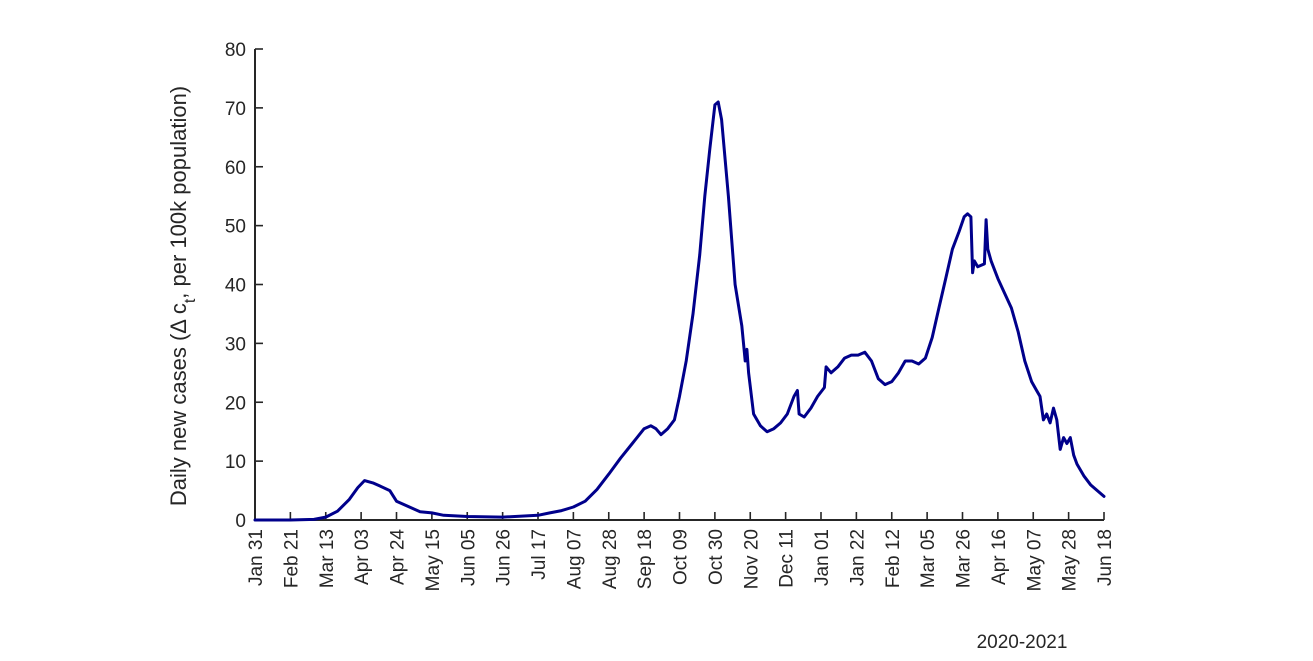  Describe the element at coordinates (235, 344) in the screenshot. I see `y-tick-label: 30` at that location.